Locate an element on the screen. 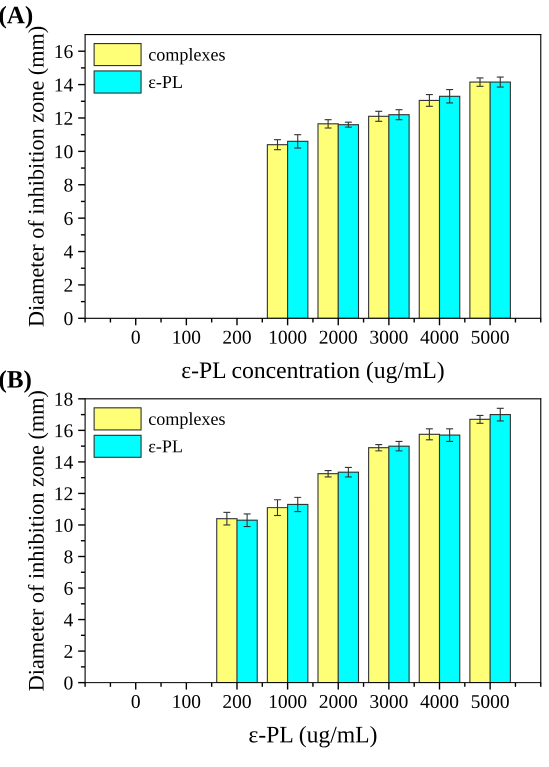  y-tick-label: 18 is located at coordinates (64, 399).